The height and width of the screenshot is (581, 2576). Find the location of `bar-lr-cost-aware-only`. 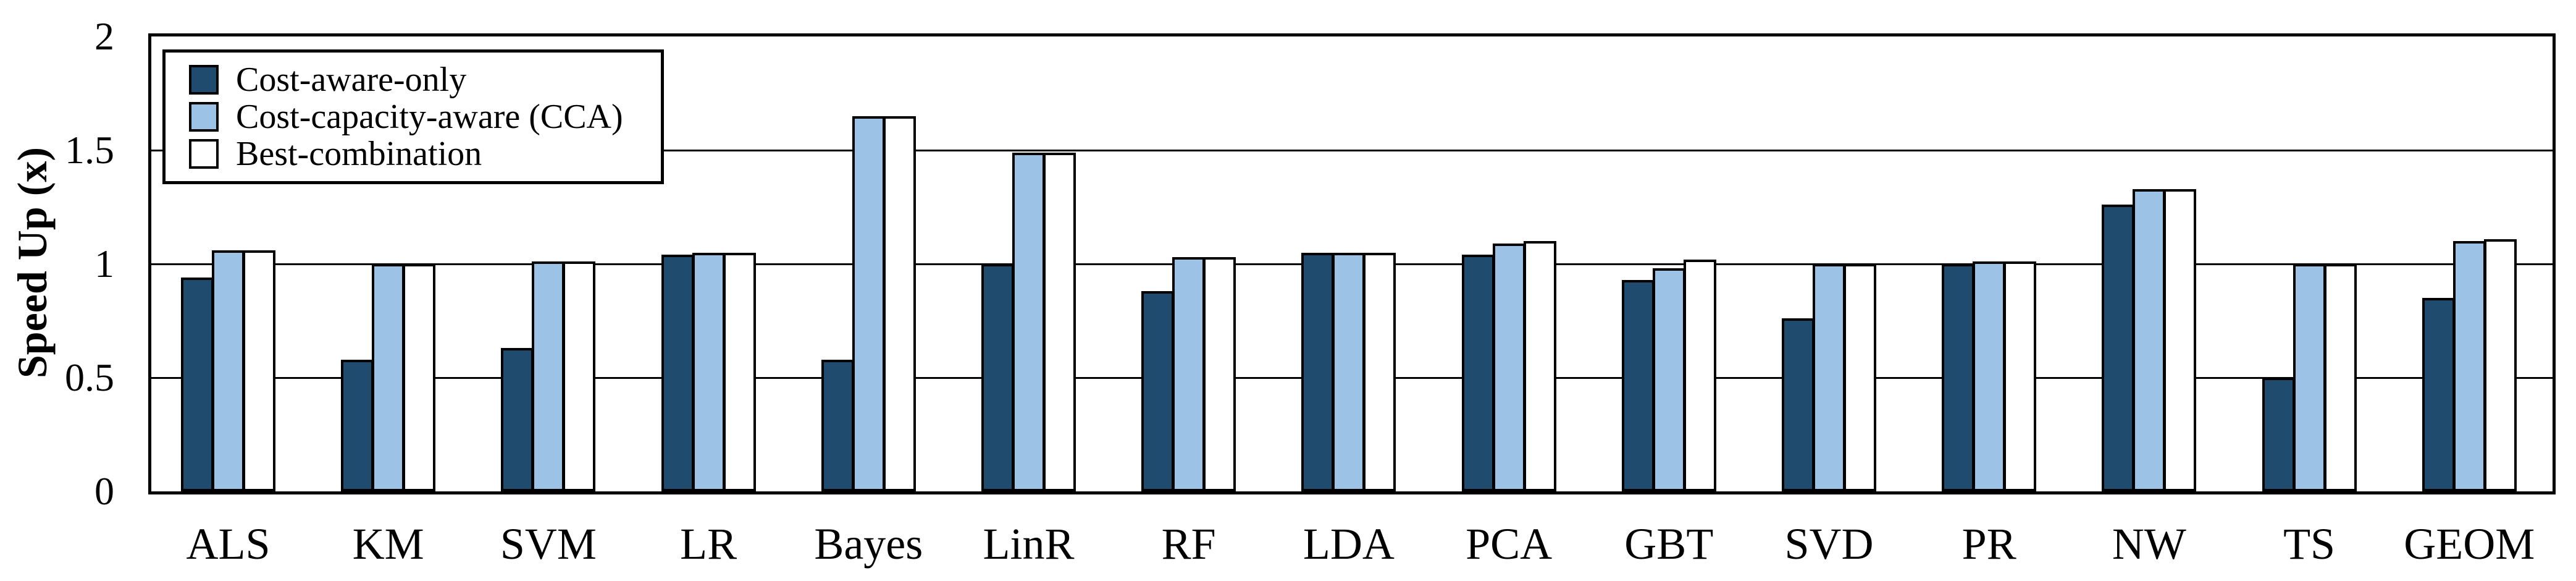

bar-lr-cost-aware-only is located at coordinates (677, 373).